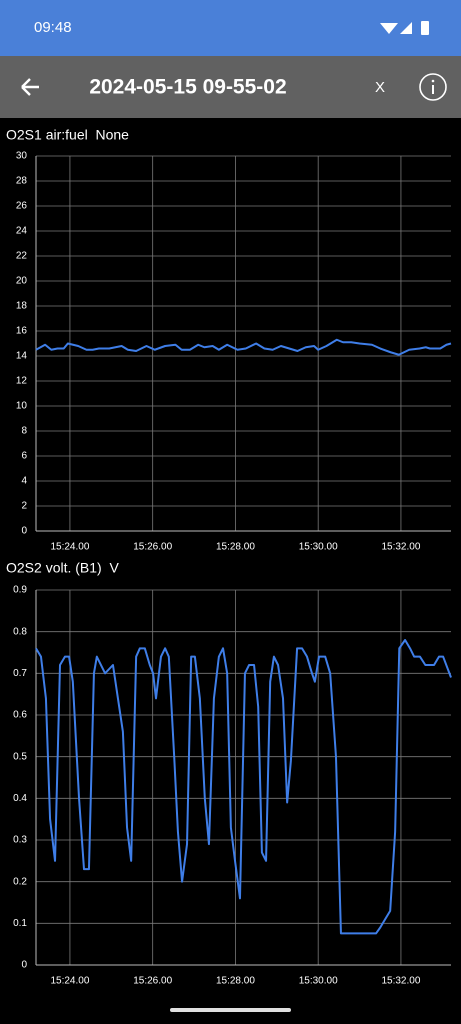  What do you see at coordinates (53, 27) in the screenshot?
I see `status-time: 09:48` at bounding box center [53, 27].